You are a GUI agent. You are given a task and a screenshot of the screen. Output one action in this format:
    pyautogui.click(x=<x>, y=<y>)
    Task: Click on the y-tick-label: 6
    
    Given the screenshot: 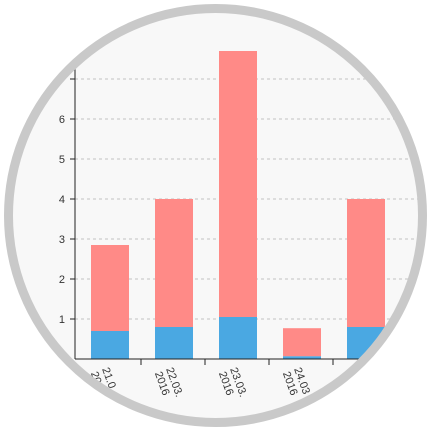 What is the action you would take?
    pyautogui.click(x=62, y=120)
    